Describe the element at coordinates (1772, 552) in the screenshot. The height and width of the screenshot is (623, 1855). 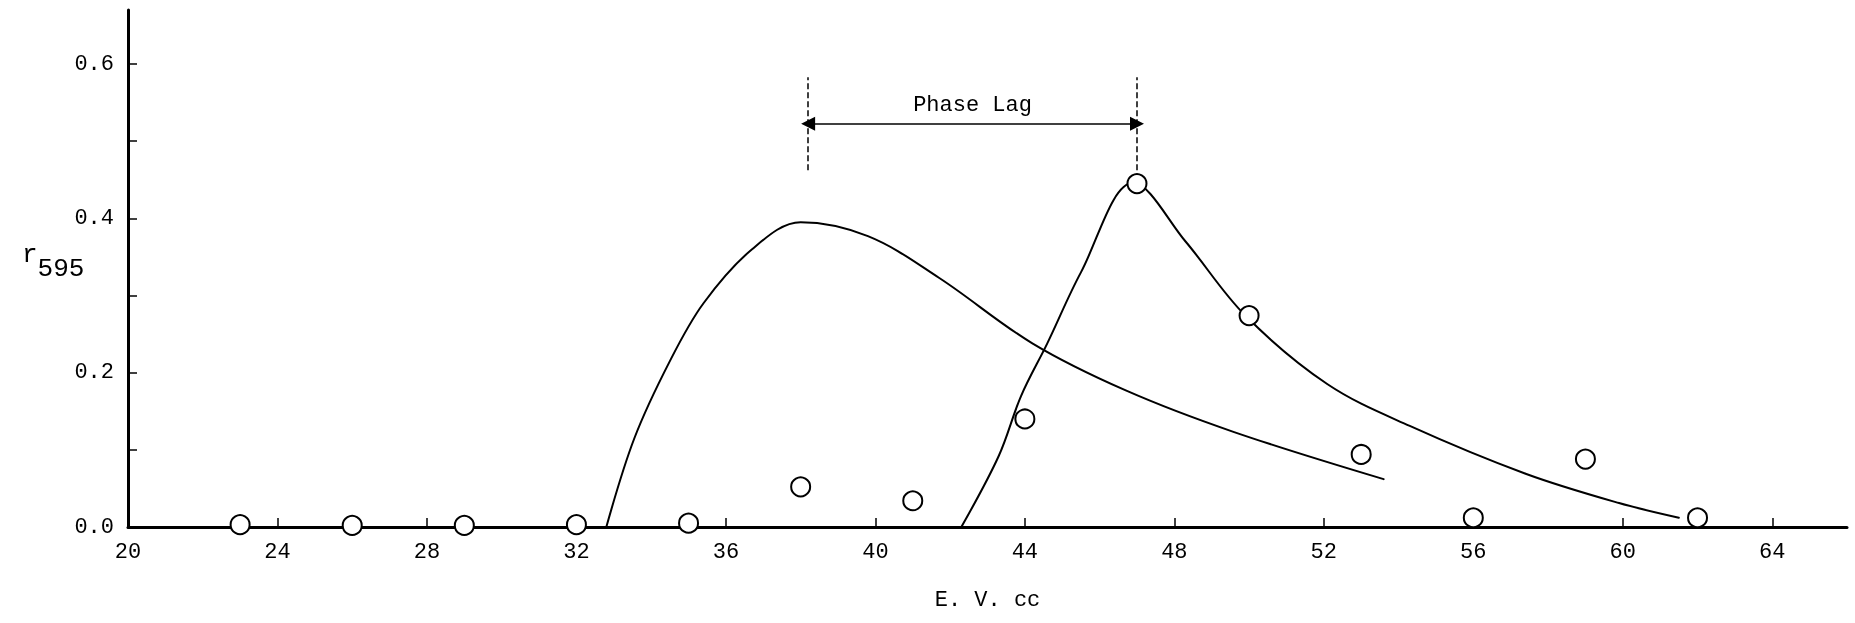
I see `x-tick-label: 64` at that location.